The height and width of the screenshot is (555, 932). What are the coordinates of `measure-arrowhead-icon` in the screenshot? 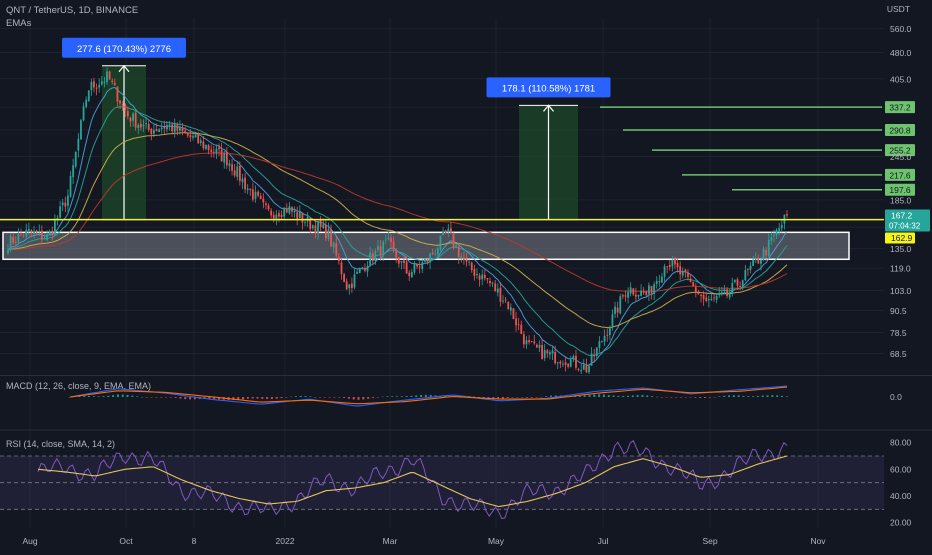 It's located at (548, 108).